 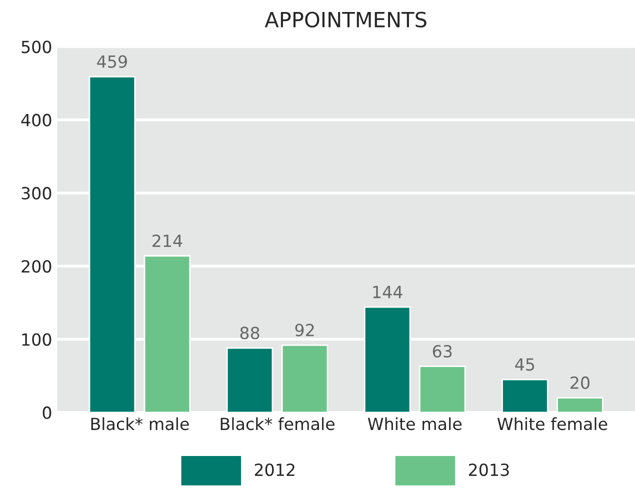 What do you see at coordinates (580, 383) in the screenshot?
I see `data-label: 20` at bounding box center [580, 383].